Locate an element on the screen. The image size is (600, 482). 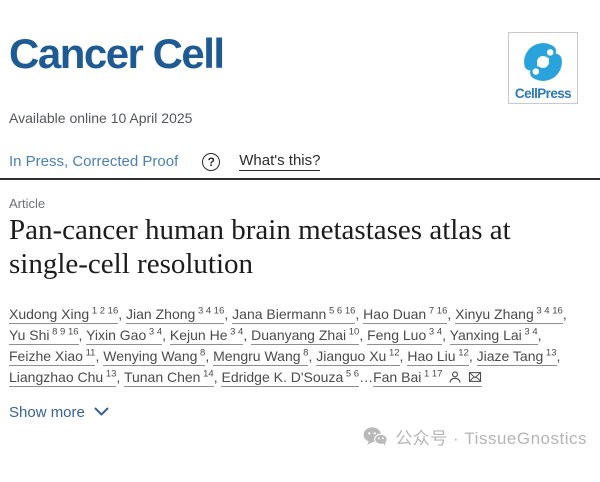
author-link: Edridge K. D'Souza 5 6 is located at coordinates (290, 377).